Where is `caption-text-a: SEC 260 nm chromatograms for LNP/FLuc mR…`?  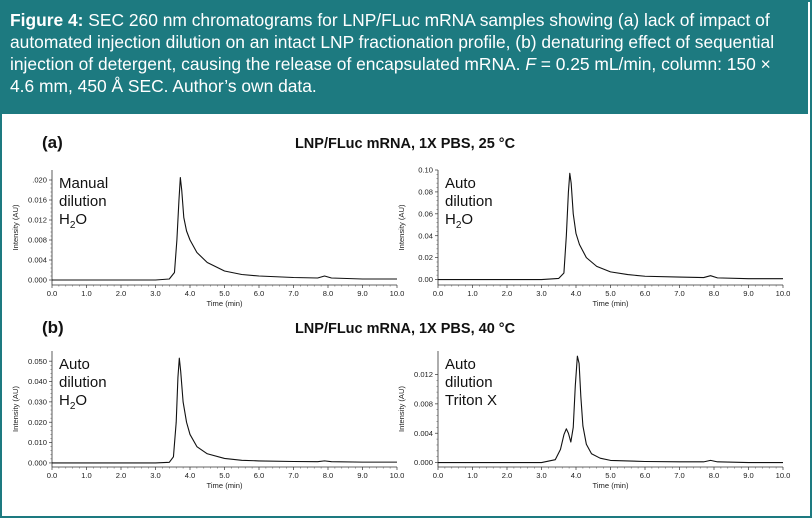
caption-text-a: SEC 260 nm chromatograms for LNP/FLuc mR… is located at coordinates (392, 42).